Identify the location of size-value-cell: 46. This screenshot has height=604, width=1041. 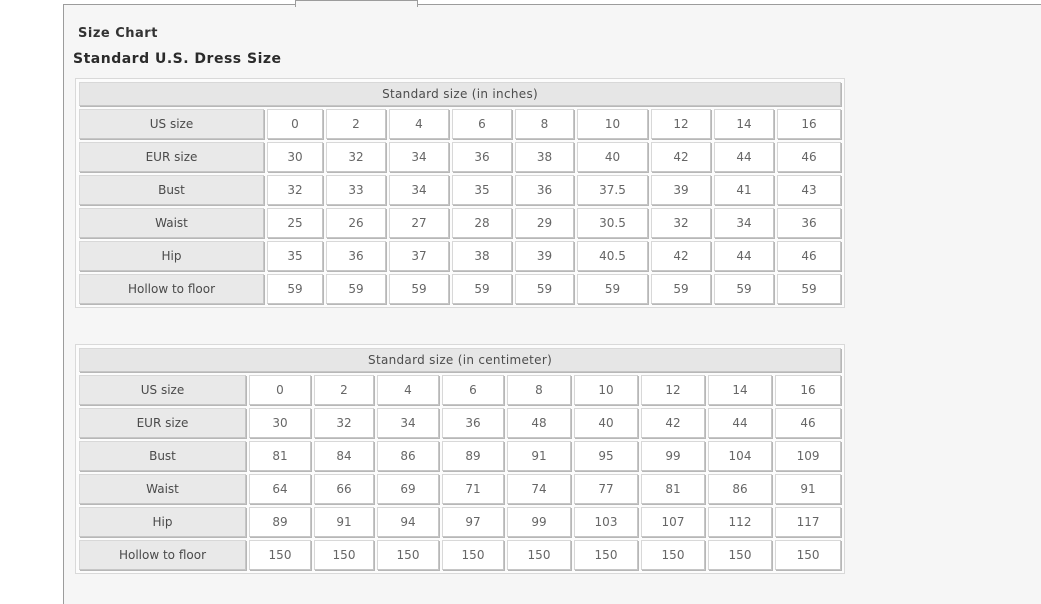
(808, 423).